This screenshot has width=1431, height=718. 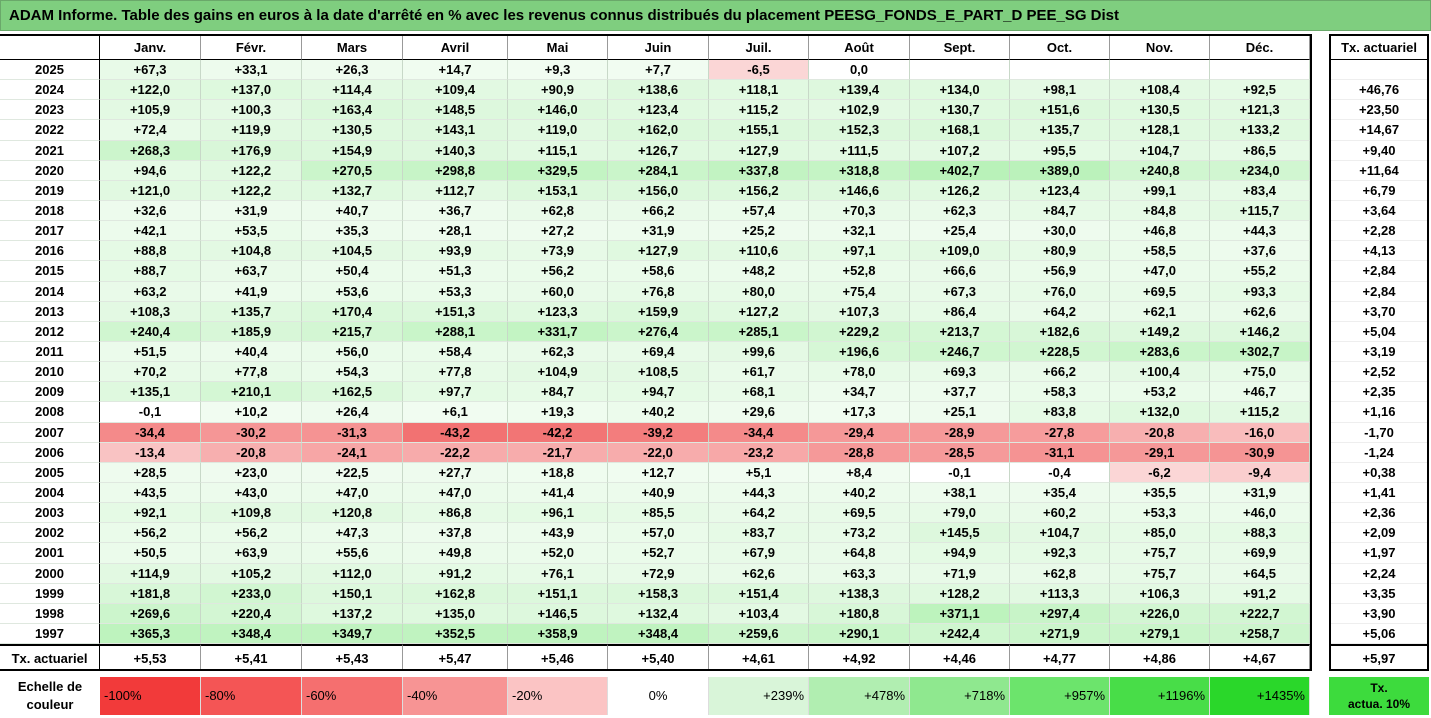 I want to click on gain-cell, so click(x=1060, y=70).